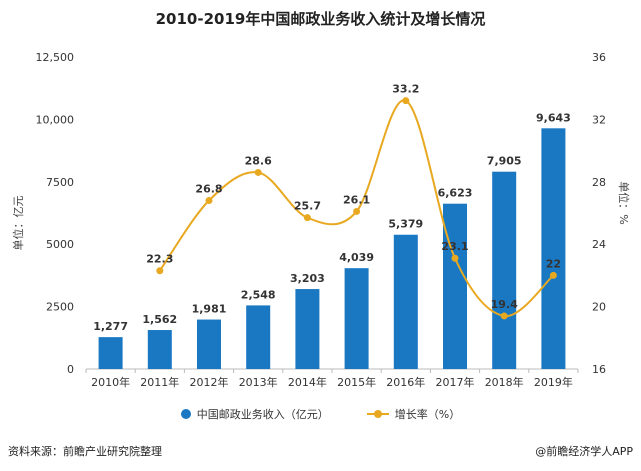 The width and height of the screenshot is (641, 471). I want to click on y-right-tick-label: 24, so click(599, 244).